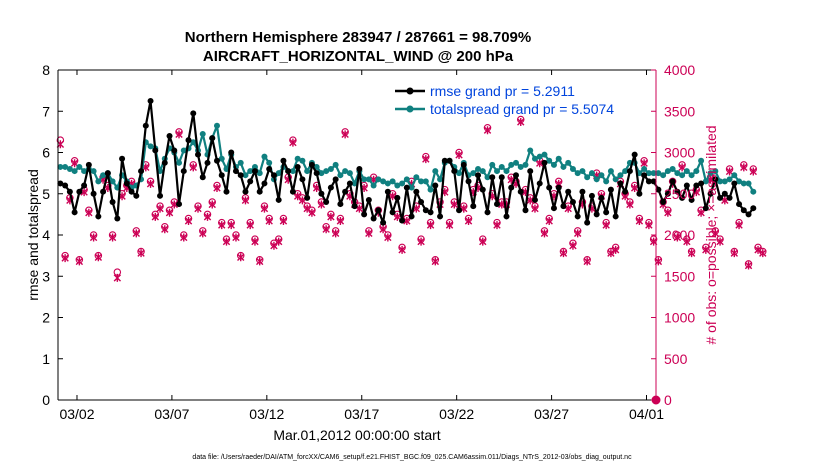 Image resolution: width=830 pixels, height=470 pixels. I want to click on x-tick-label: 04/01, so click(646, 414).